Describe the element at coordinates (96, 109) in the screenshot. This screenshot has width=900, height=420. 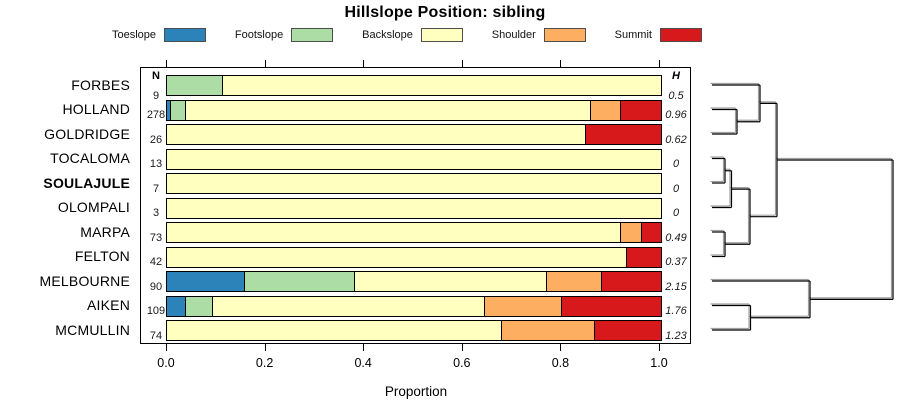
I see `row-label: HOLLAND` at that location.